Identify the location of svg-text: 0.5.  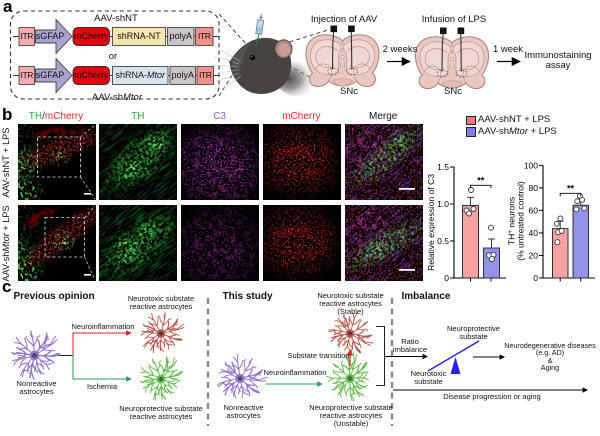
(443, 241).